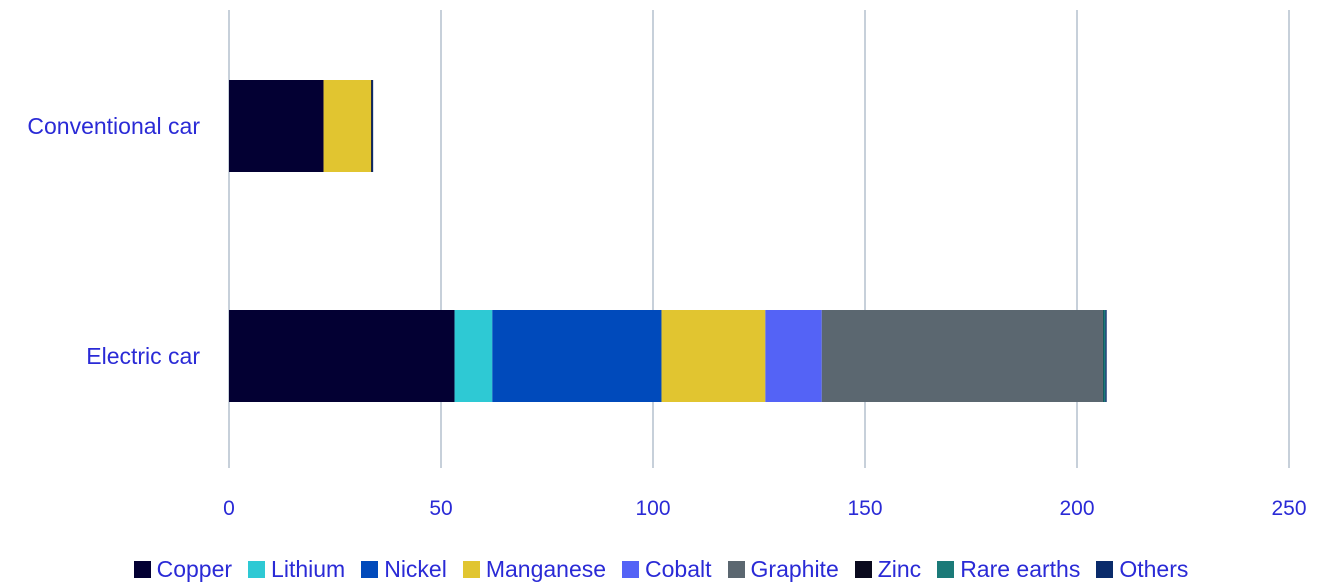 Image resolution: width=1322 pixels, height=585 pixels. What do you see at coordinates (440, 508) in the screenshot?
I see `x-tick-label: 50` at bounding box center [440, 508].